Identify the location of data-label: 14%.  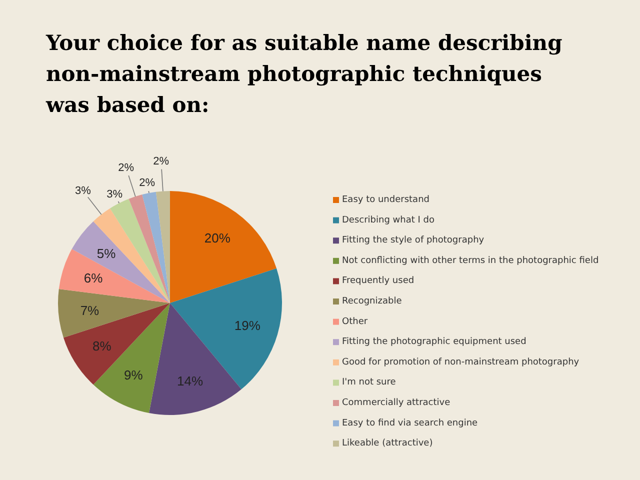
(190, 381).